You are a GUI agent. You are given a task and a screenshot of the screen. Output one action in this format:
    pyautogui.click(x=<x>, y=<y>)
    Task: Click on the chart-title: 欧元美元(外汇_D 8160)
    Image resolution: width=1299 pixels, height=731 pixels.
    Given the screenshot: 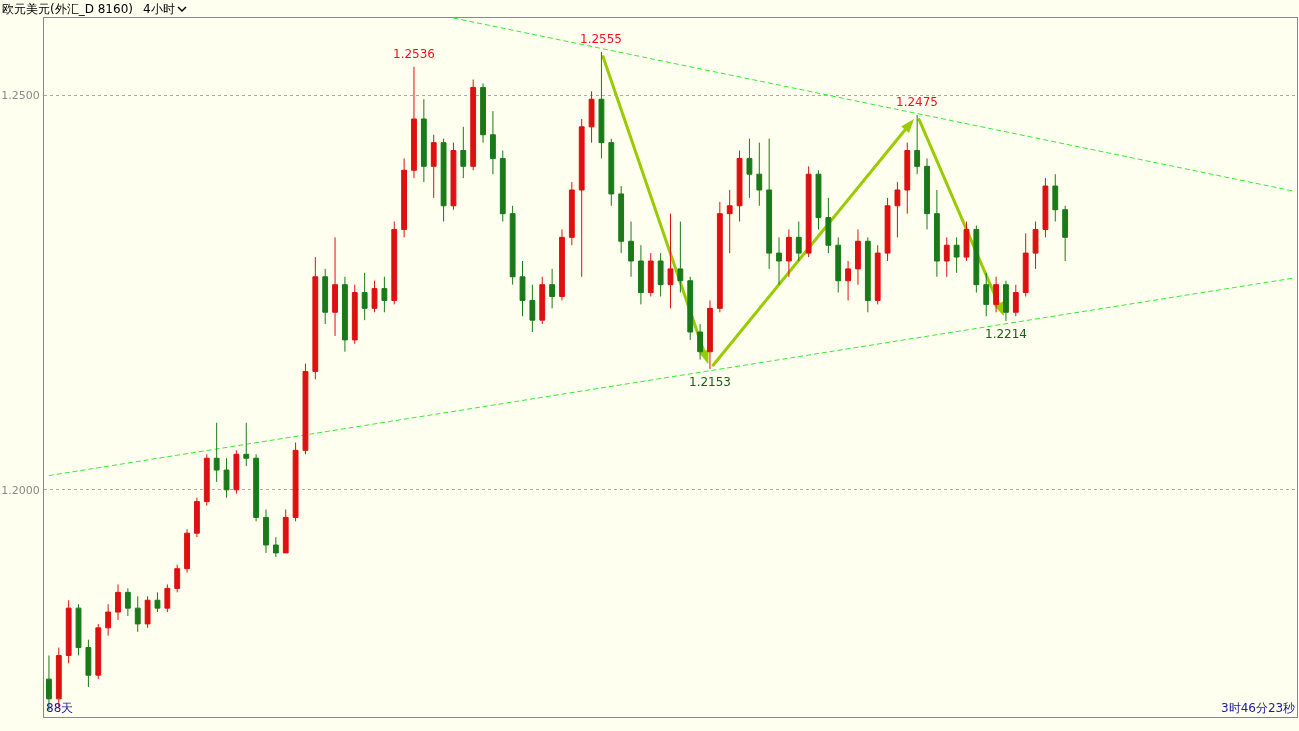 What is the action you would take?
    pyautogui.click(x=67, y=9)
    